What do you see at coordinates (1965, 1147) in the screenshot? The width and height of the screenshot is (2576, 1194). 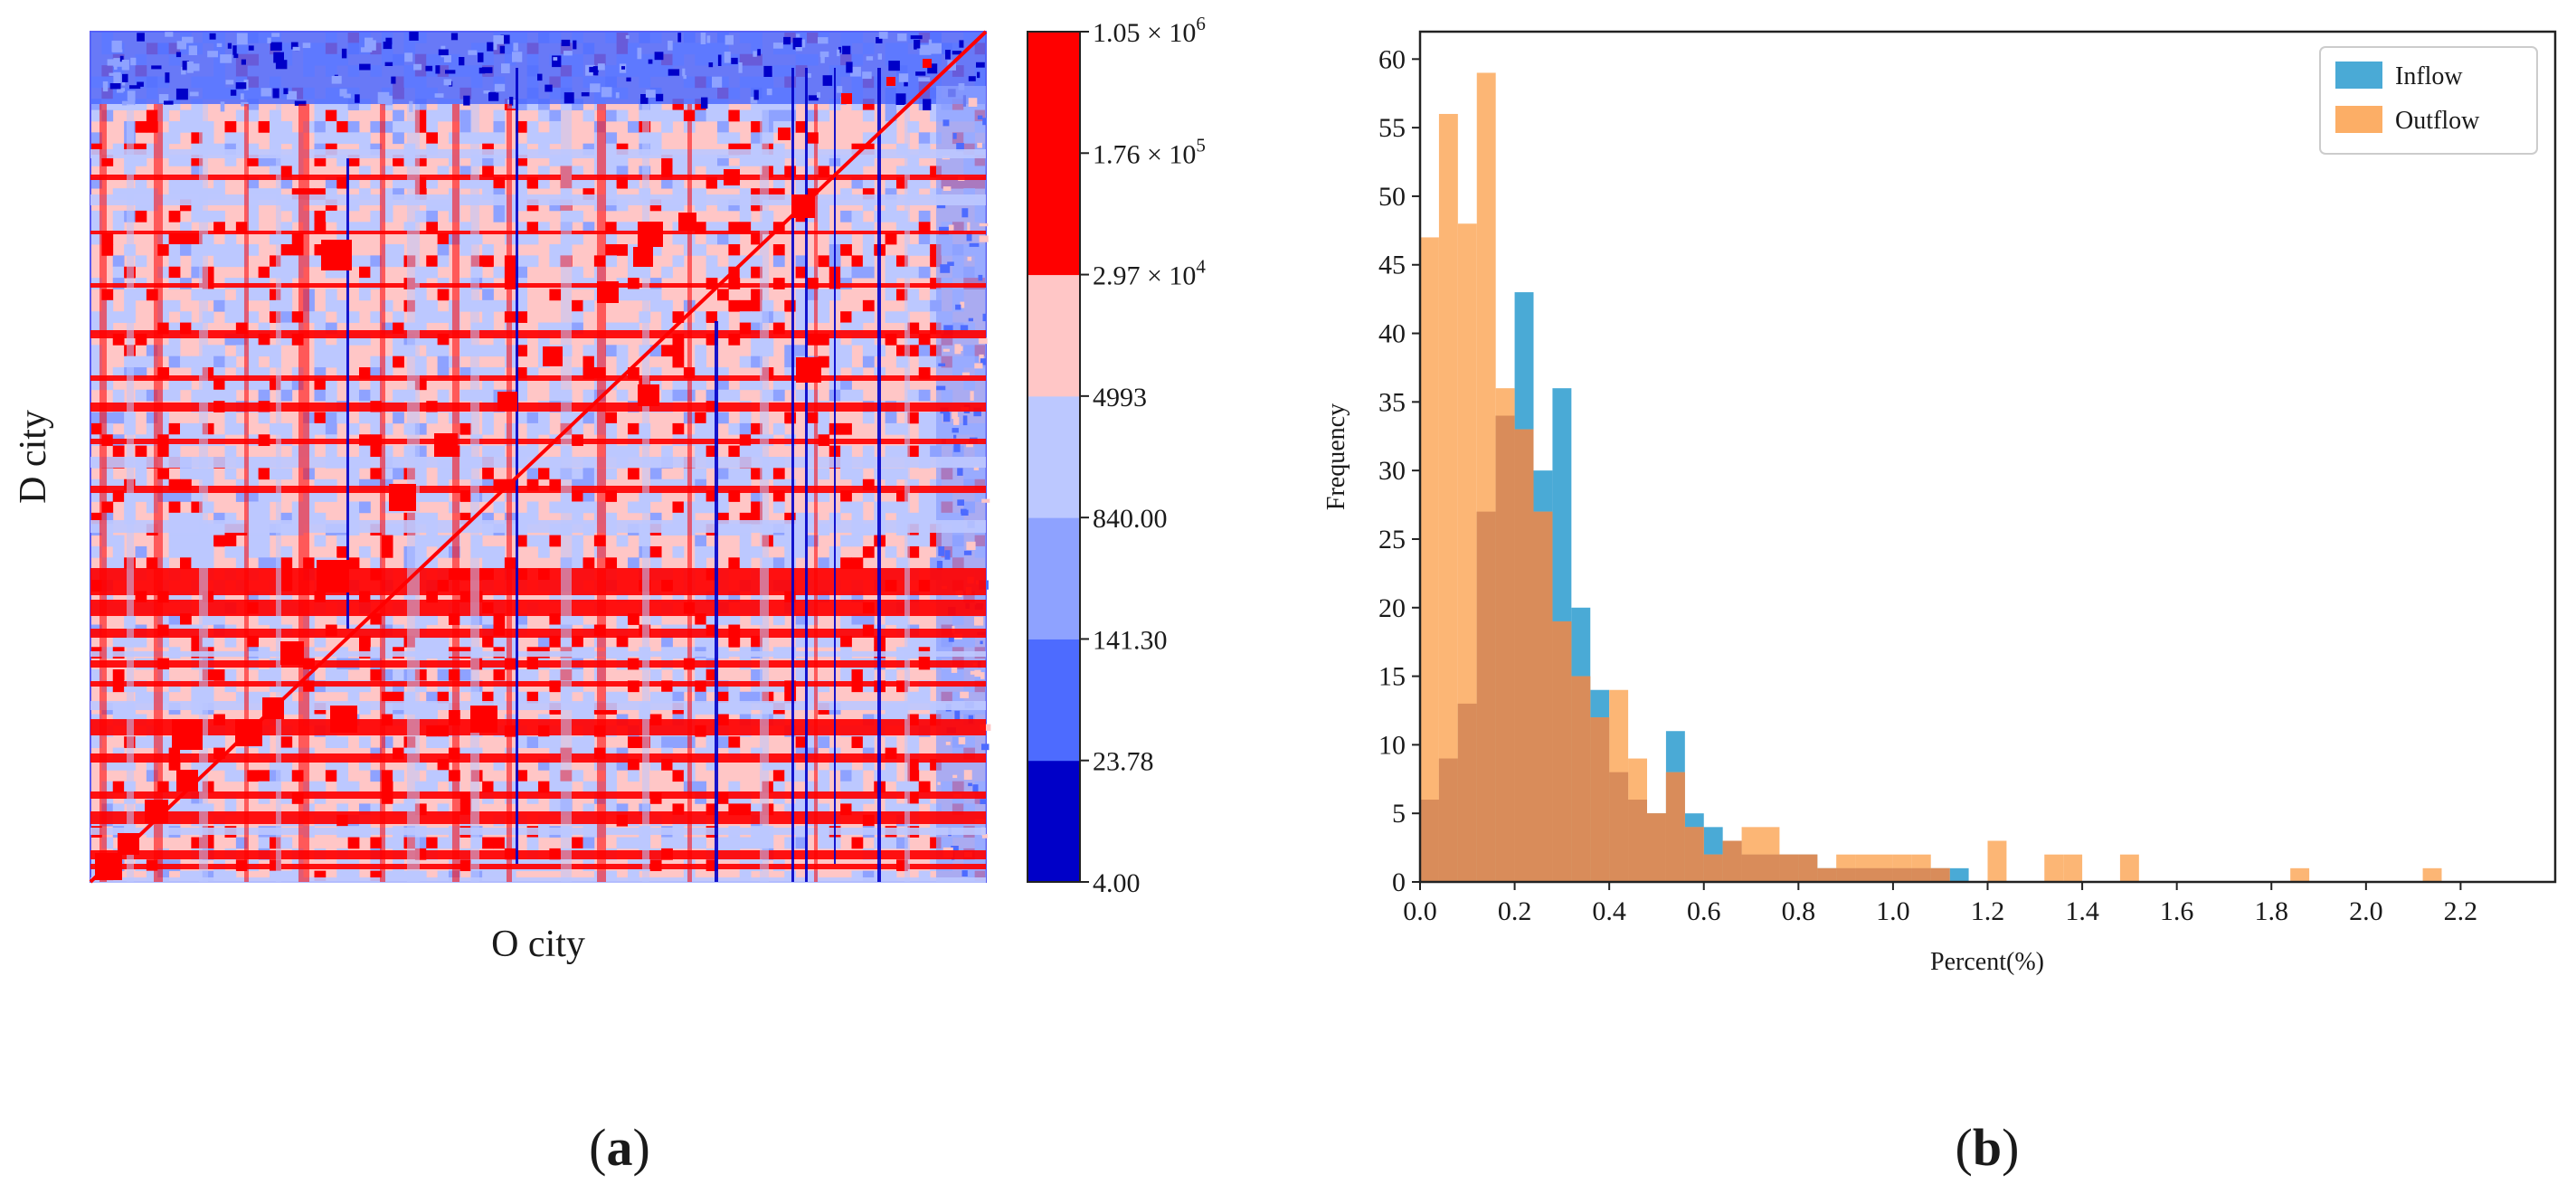 I see `panel-label-b-open: (` at bounding box center [1965, 1147].